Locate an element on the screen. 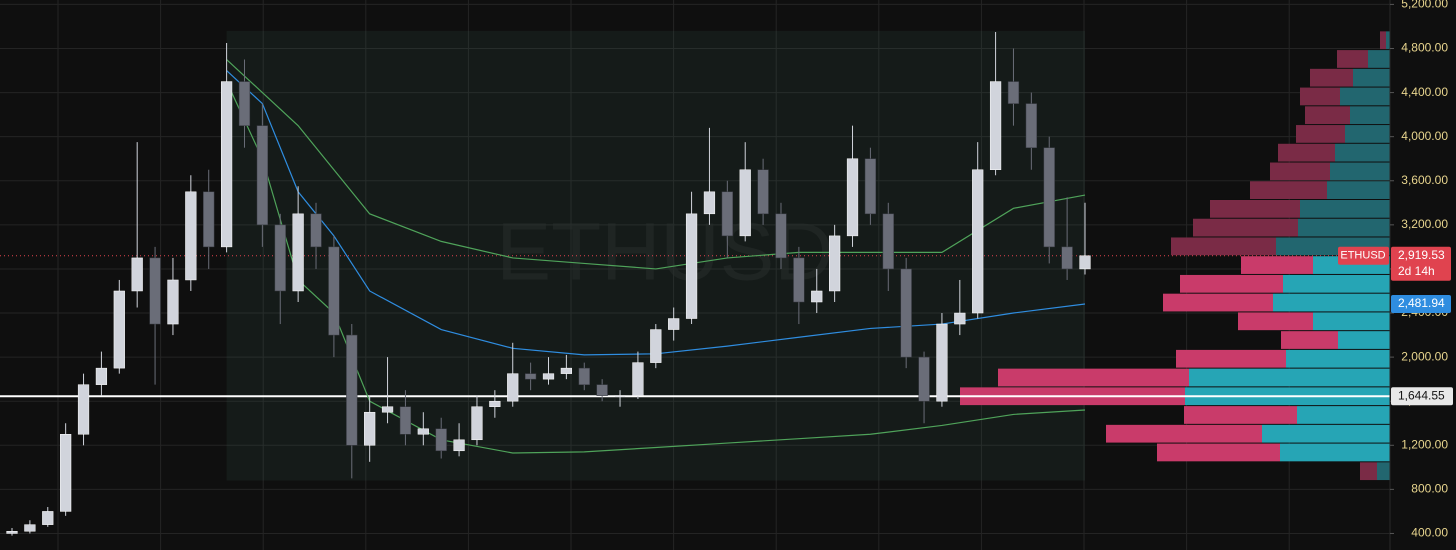  y-tick-label: 800.00 is located at coordinates (1429, 489).